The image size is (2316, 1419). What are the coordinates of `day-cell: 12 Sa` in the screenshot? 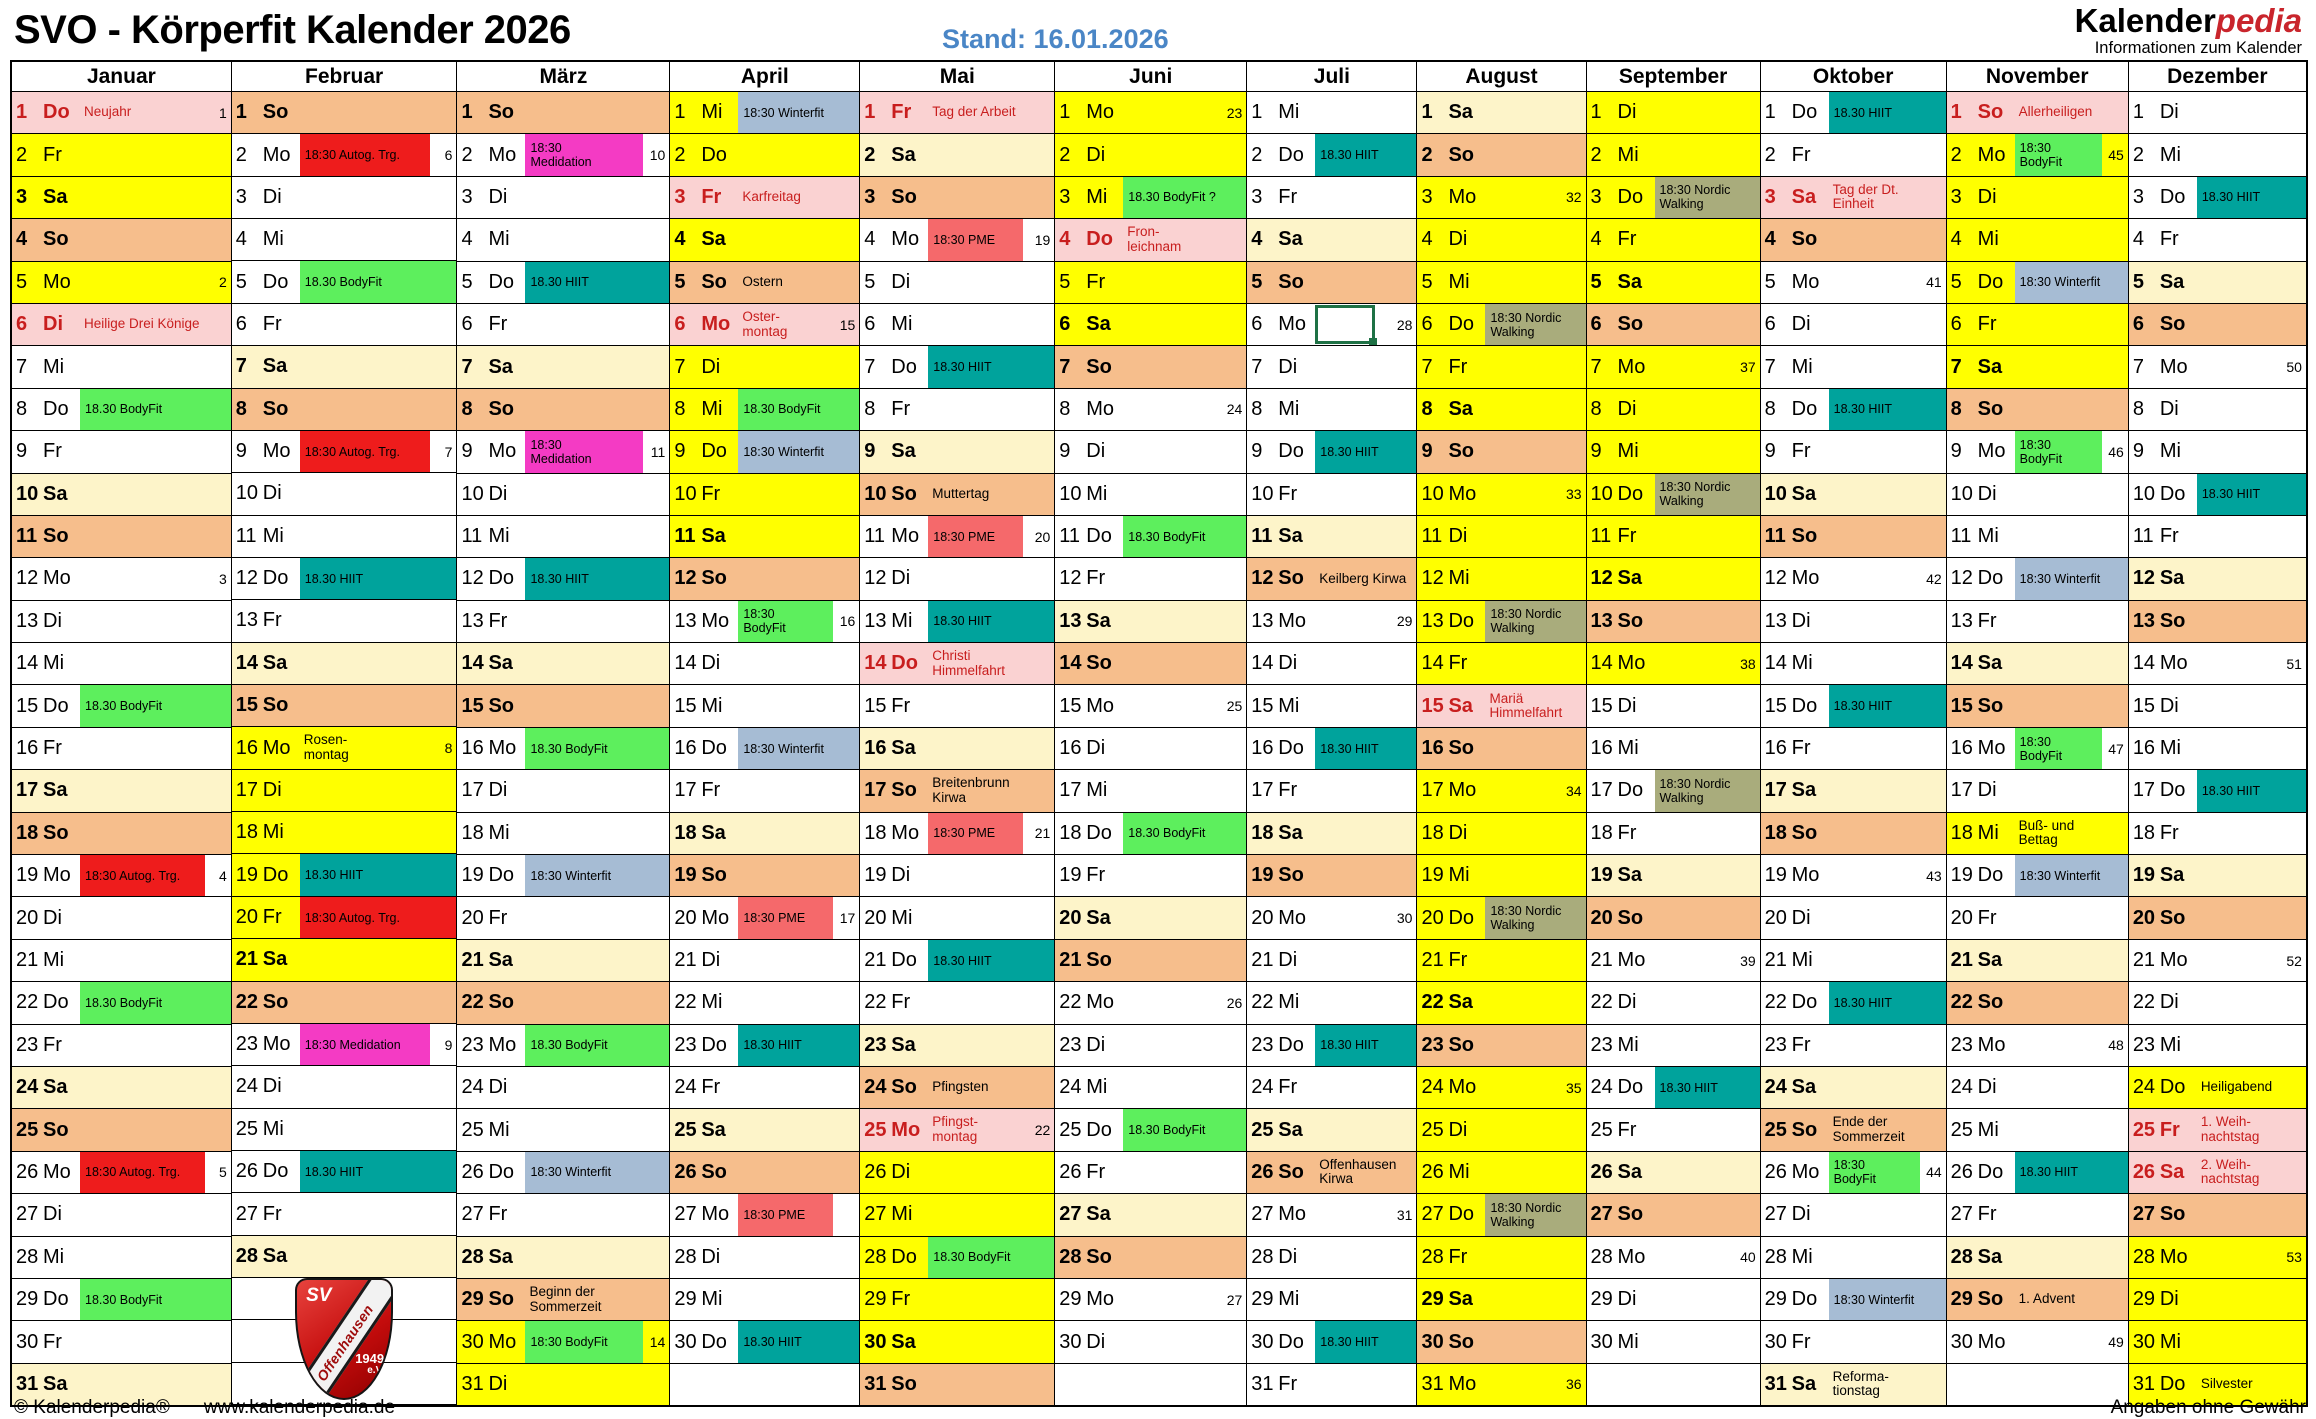 It's located at (2217, 579).